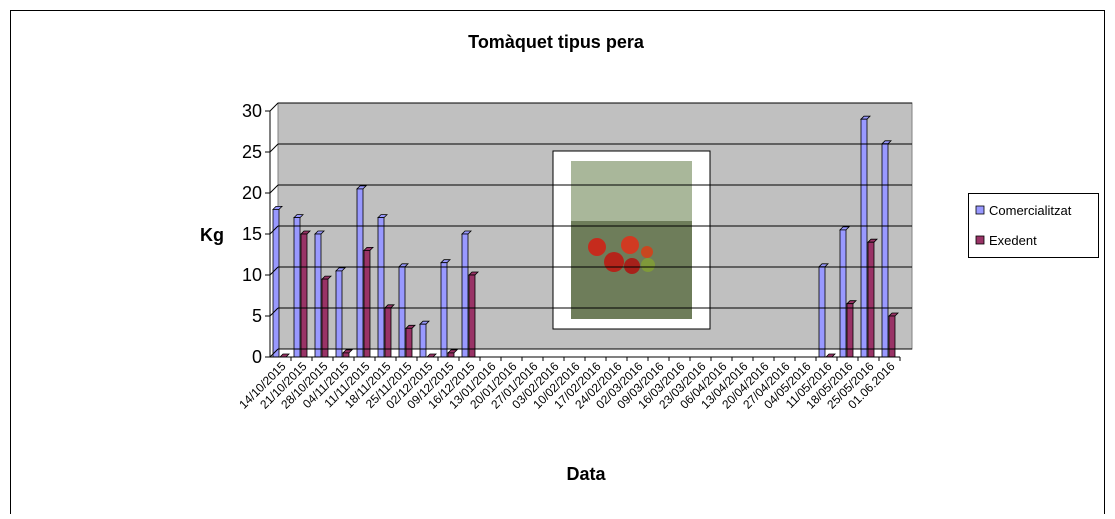 This screenshot has height=519, width=1115. I want to click on chart-title: Tomàquet tipus pera, so click(556, 42).